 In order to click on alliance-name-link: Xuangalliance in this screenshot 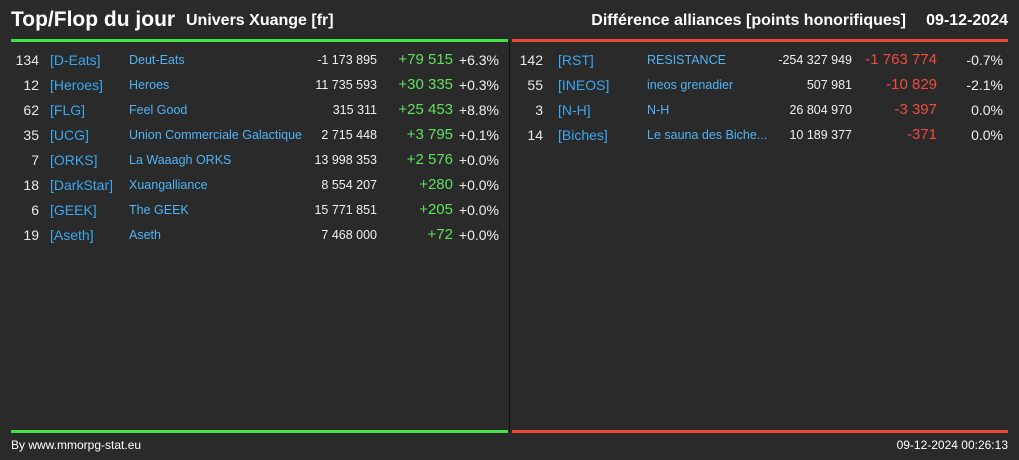, I will do `click(168, 185)`.